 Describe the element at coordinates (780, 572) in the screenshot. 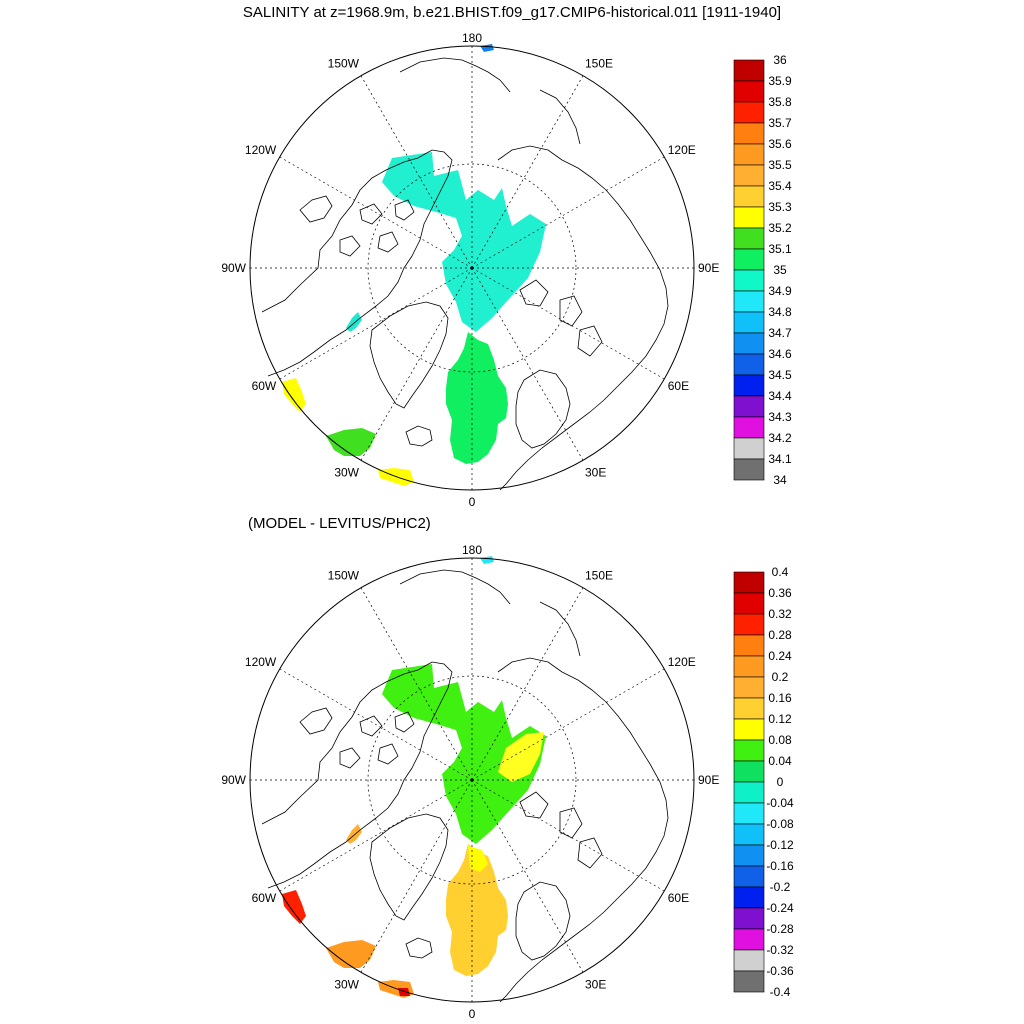

I see `colorbar-label: 0.4` at that location.